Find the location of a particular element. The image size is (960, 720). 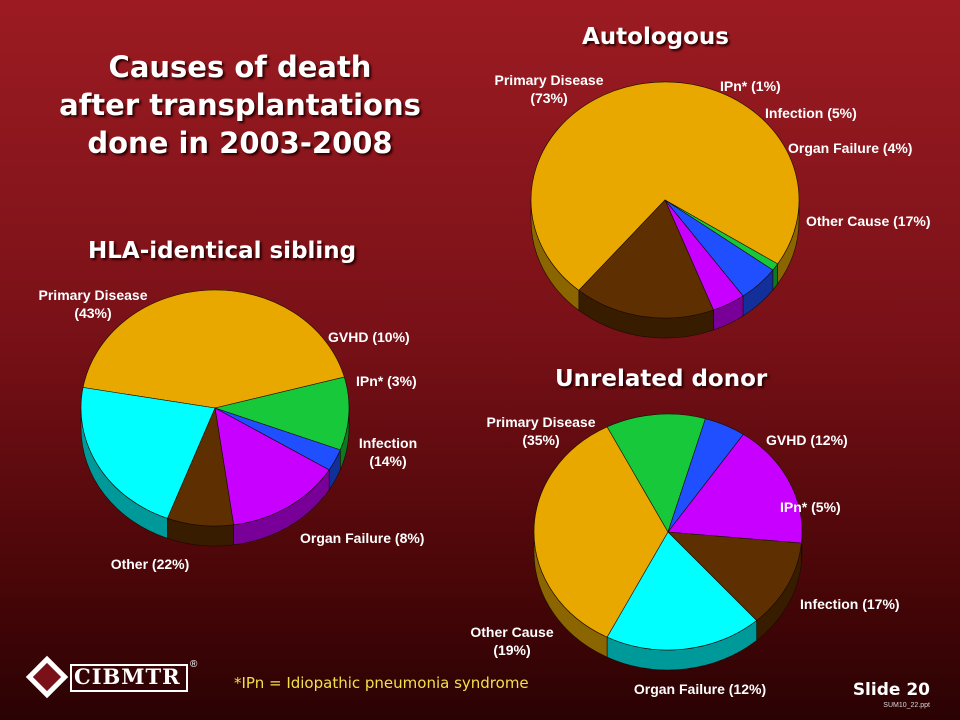

pie-label-2-4: Organ Failure (12%) is located at coordinates (700, 689).